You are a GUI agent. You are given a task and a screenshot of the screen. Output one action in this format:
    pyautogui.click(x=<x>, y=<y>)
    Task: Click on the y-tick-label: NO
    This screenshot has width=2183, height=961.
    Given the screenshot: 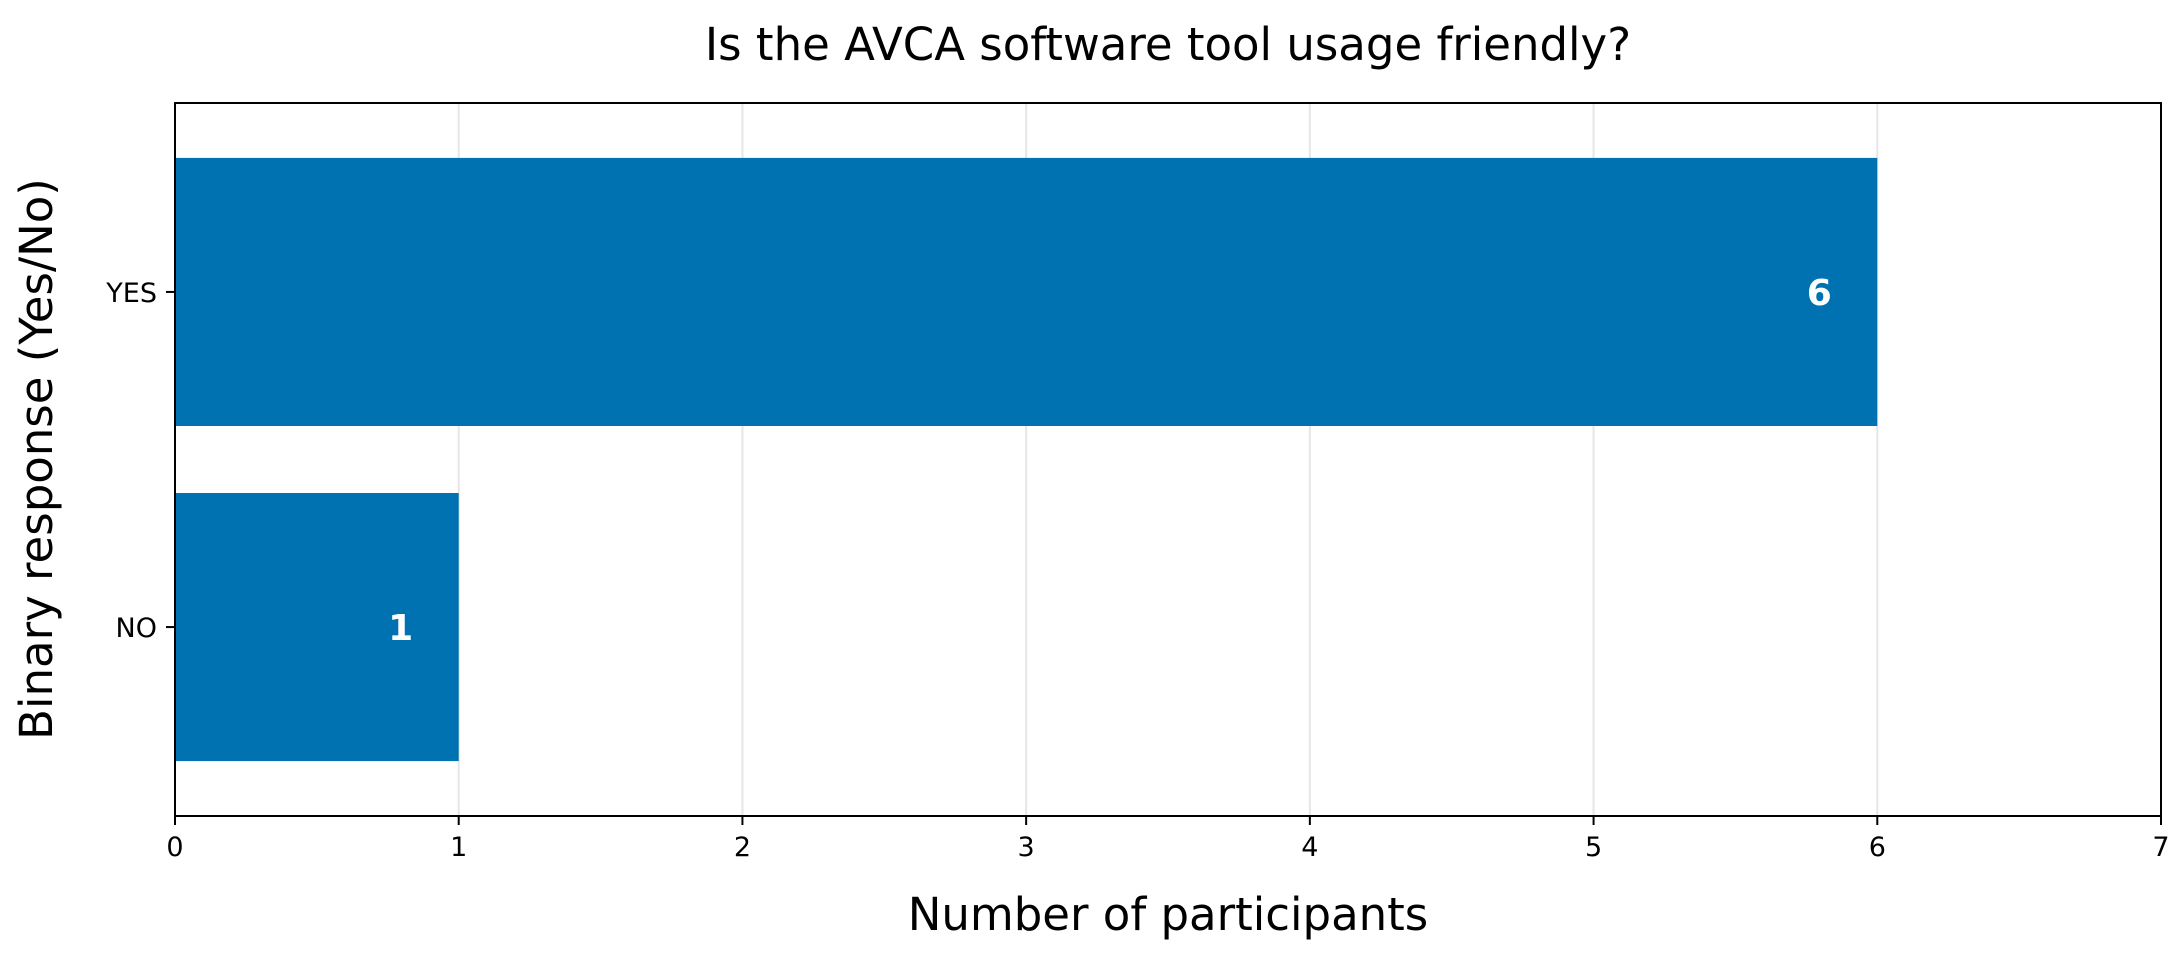 What is the action you would take?
    pyautogui.click(x=136, y=628)
    